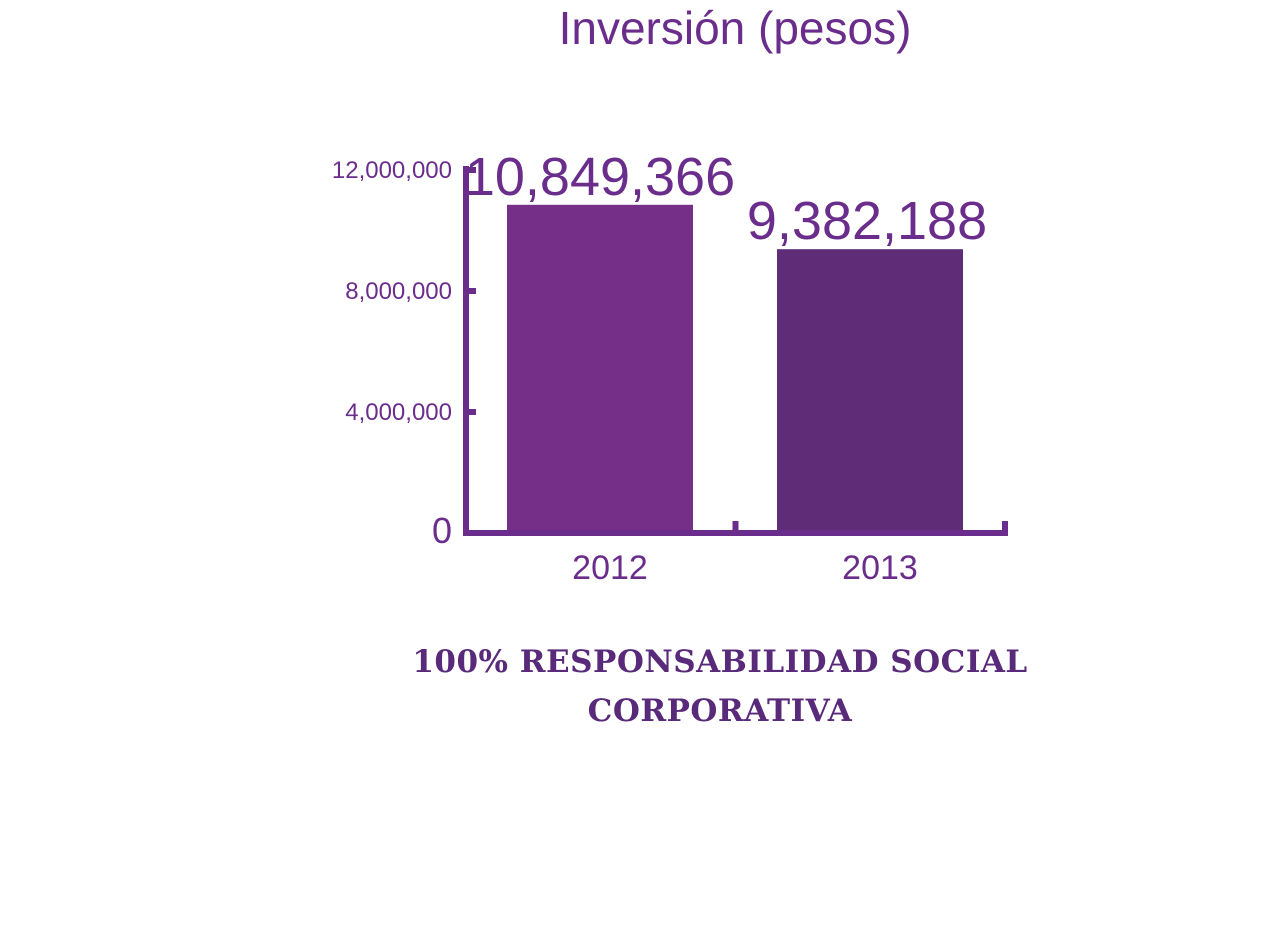  Describe the element at coordinates (867, 221) in the screenshot. I see `data-label: 9,382,188` at that location.